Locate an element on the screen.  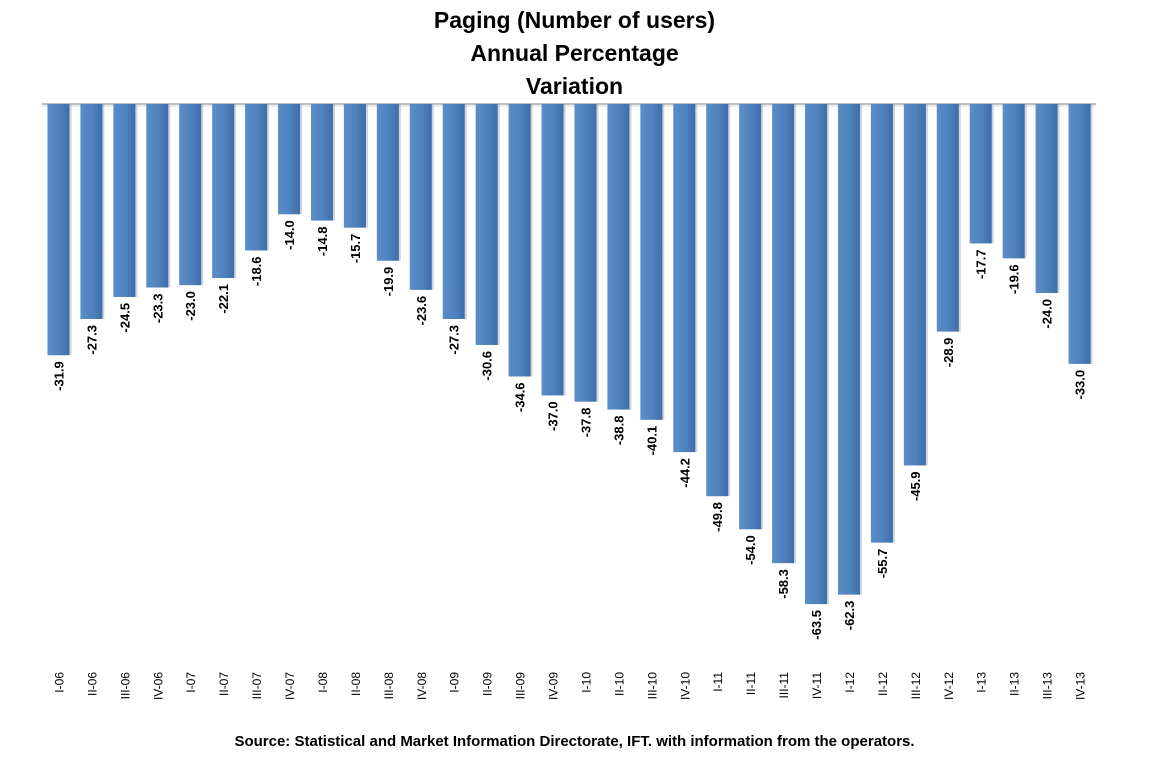
value-label-III-10: -40.1 is located at coordinates (651, 441).